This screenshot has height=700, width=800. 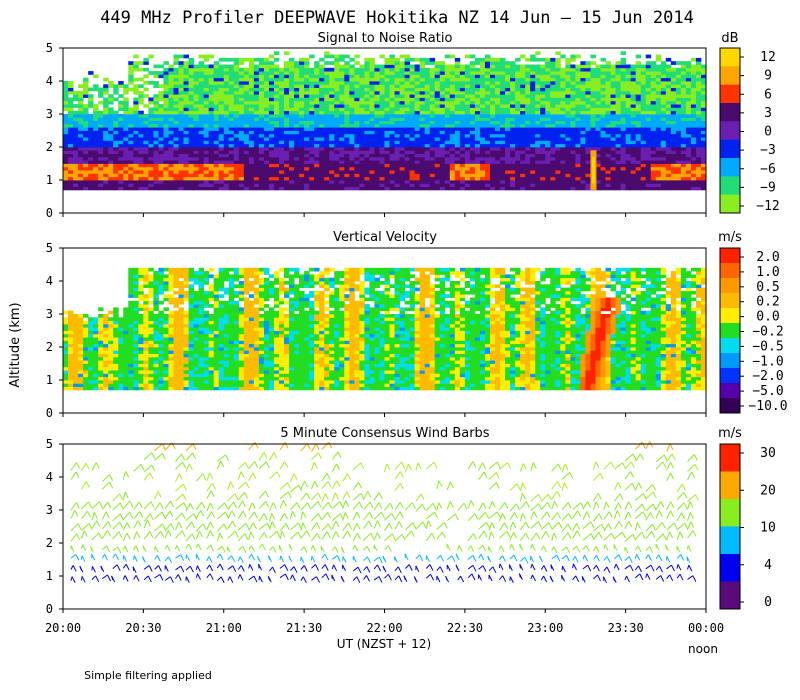 What do you see at coordinates (15, 344) in the screenshot?
I see `y-axis-label: Altitude (km)` at bounding box center [15, 344].